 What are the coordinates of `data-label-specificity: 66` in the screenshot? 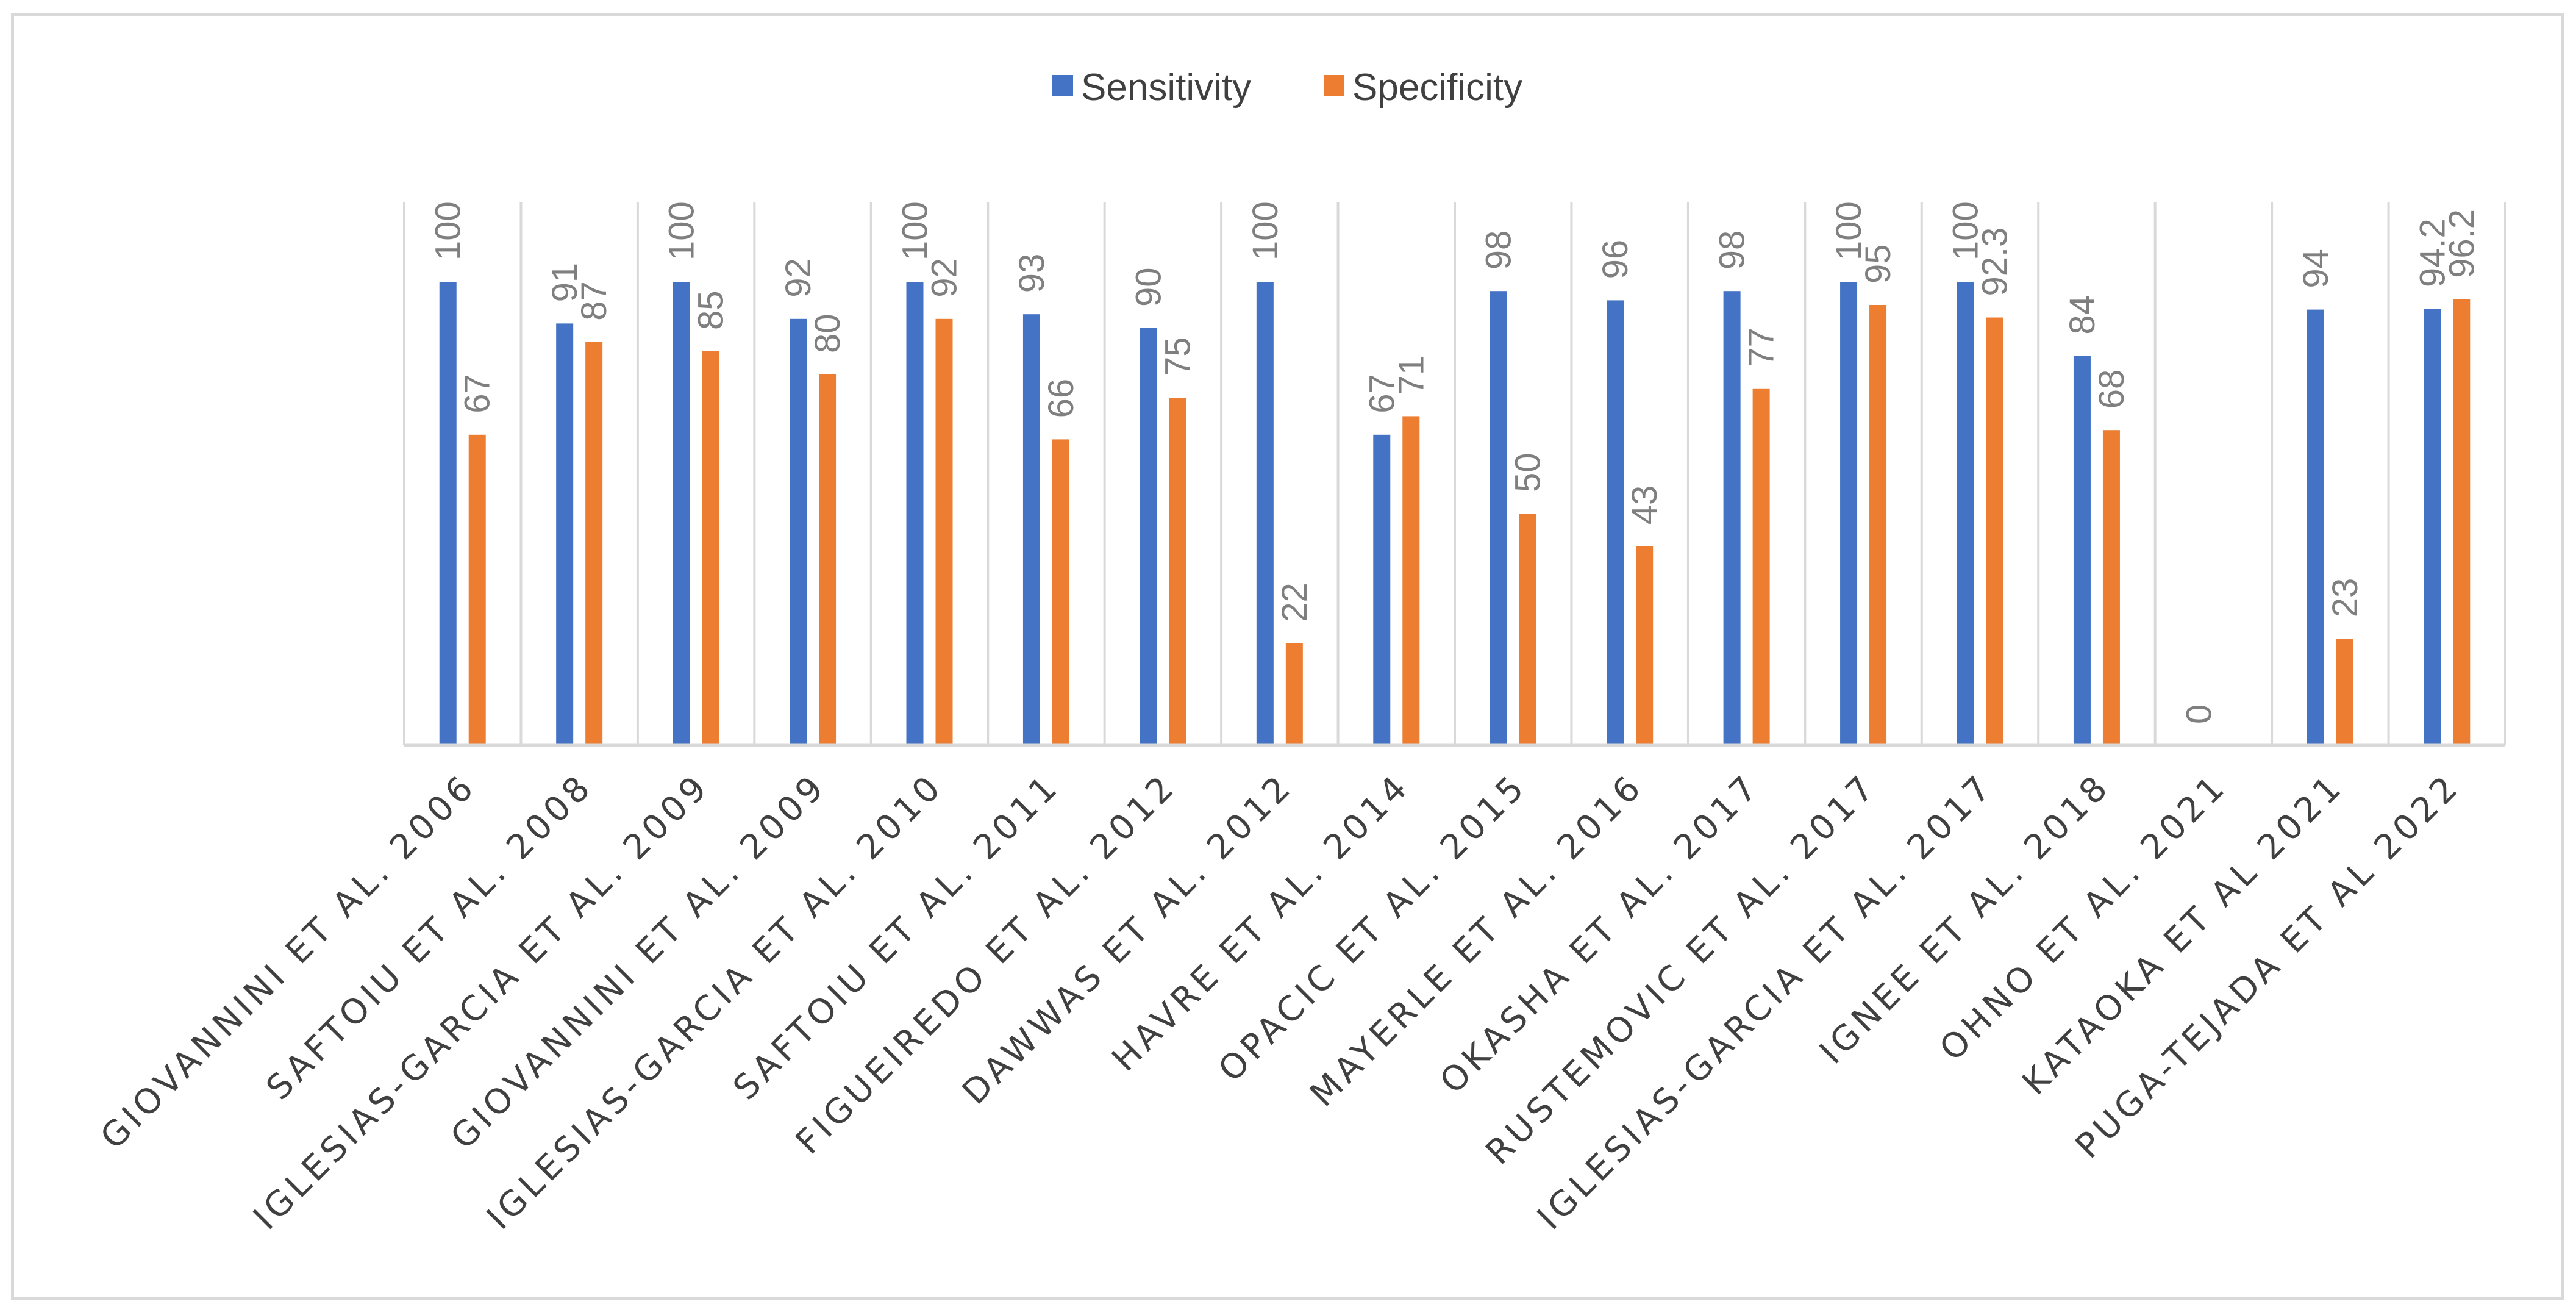 It's located at (1061, 398).